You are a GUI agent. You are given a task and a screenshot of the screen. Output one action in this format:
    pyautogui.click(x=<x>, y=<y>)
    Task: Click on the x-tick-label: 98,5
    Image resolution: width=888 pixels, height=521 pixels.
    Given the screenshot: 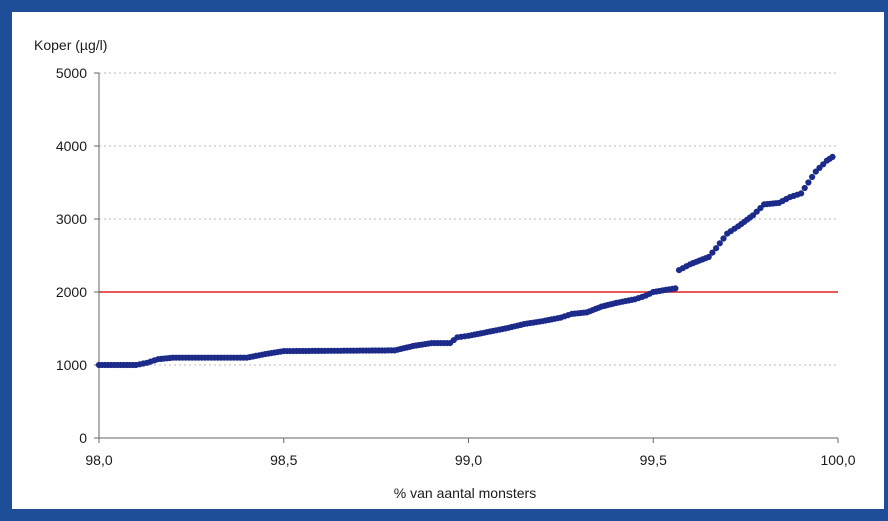 What is the action you would take?
    pyautogui.click(x=283, y=460)
    